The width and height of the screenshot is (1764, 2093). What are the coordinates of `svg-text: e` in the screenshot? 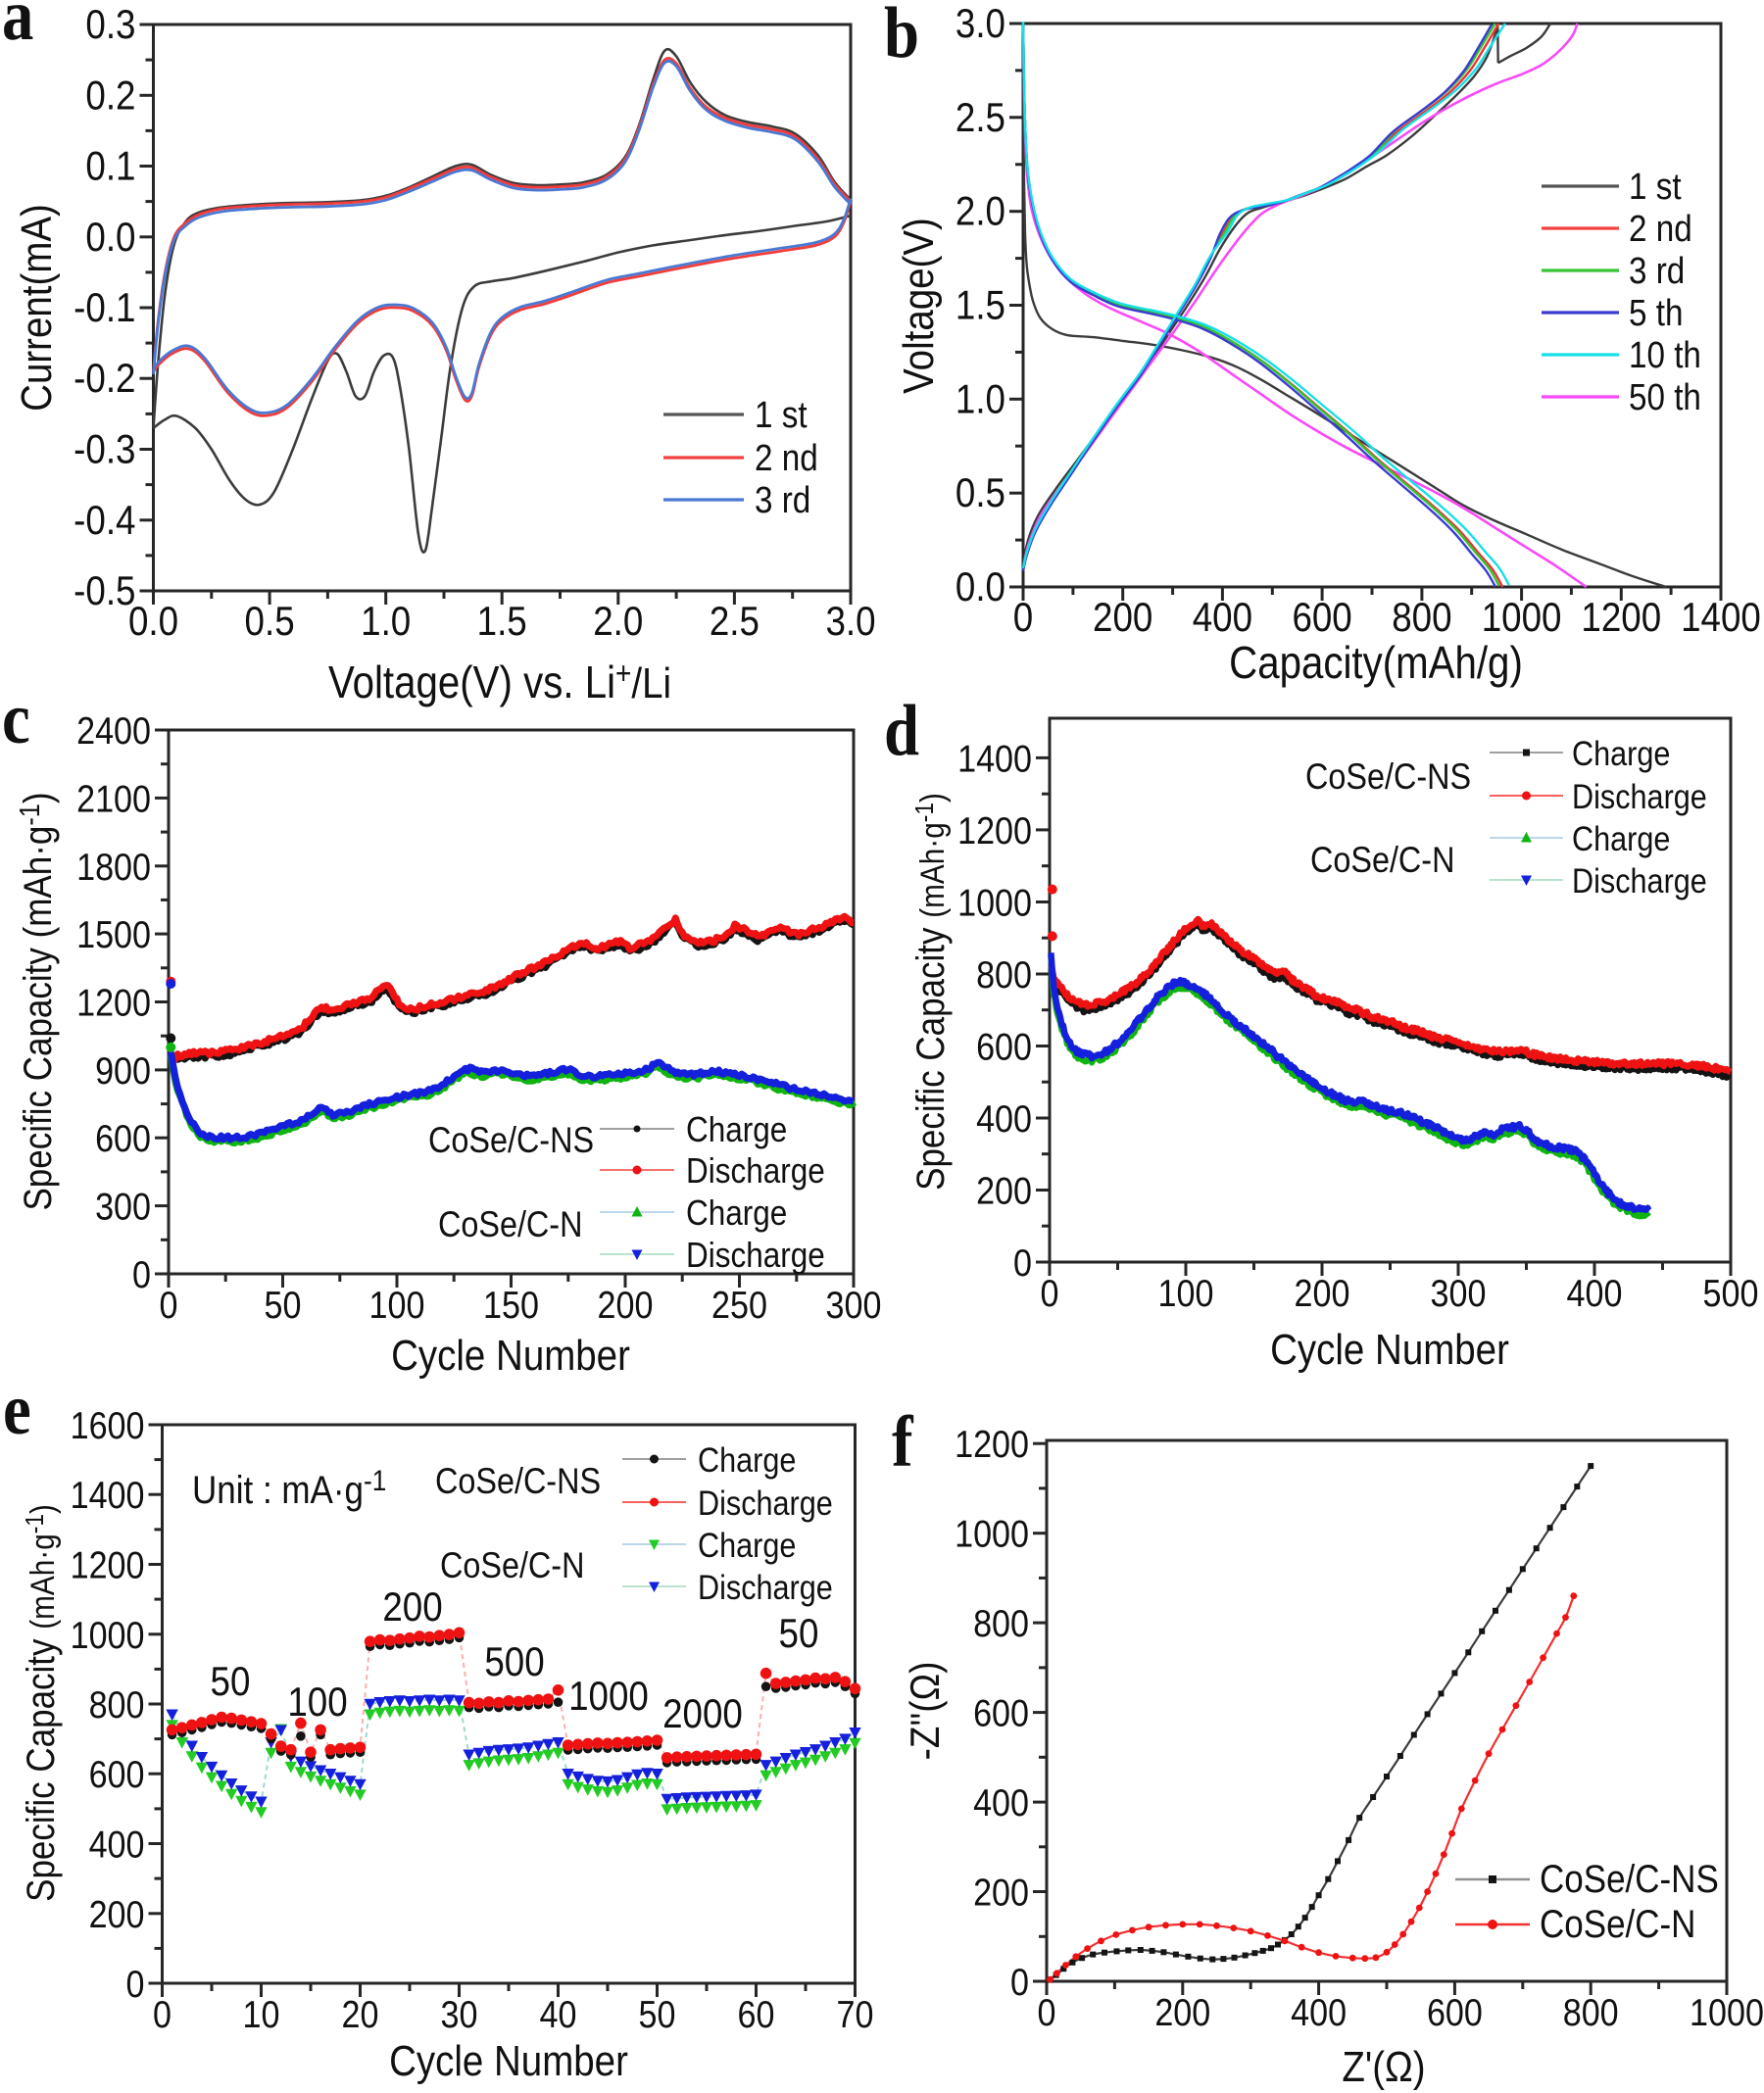 It's located at (17, 1410).